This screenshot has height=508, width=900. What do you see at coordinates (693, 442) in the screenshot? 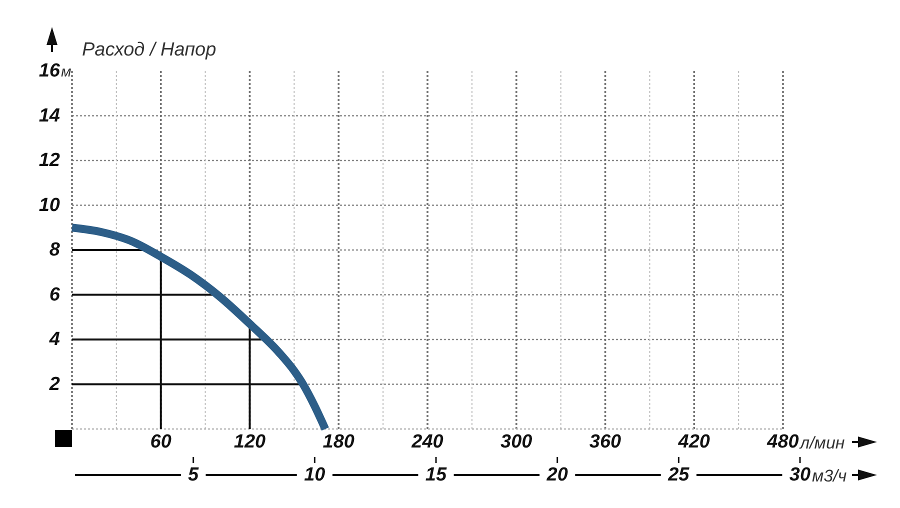
I see `x-tick-label: 420` at bounding box center [693, 442].